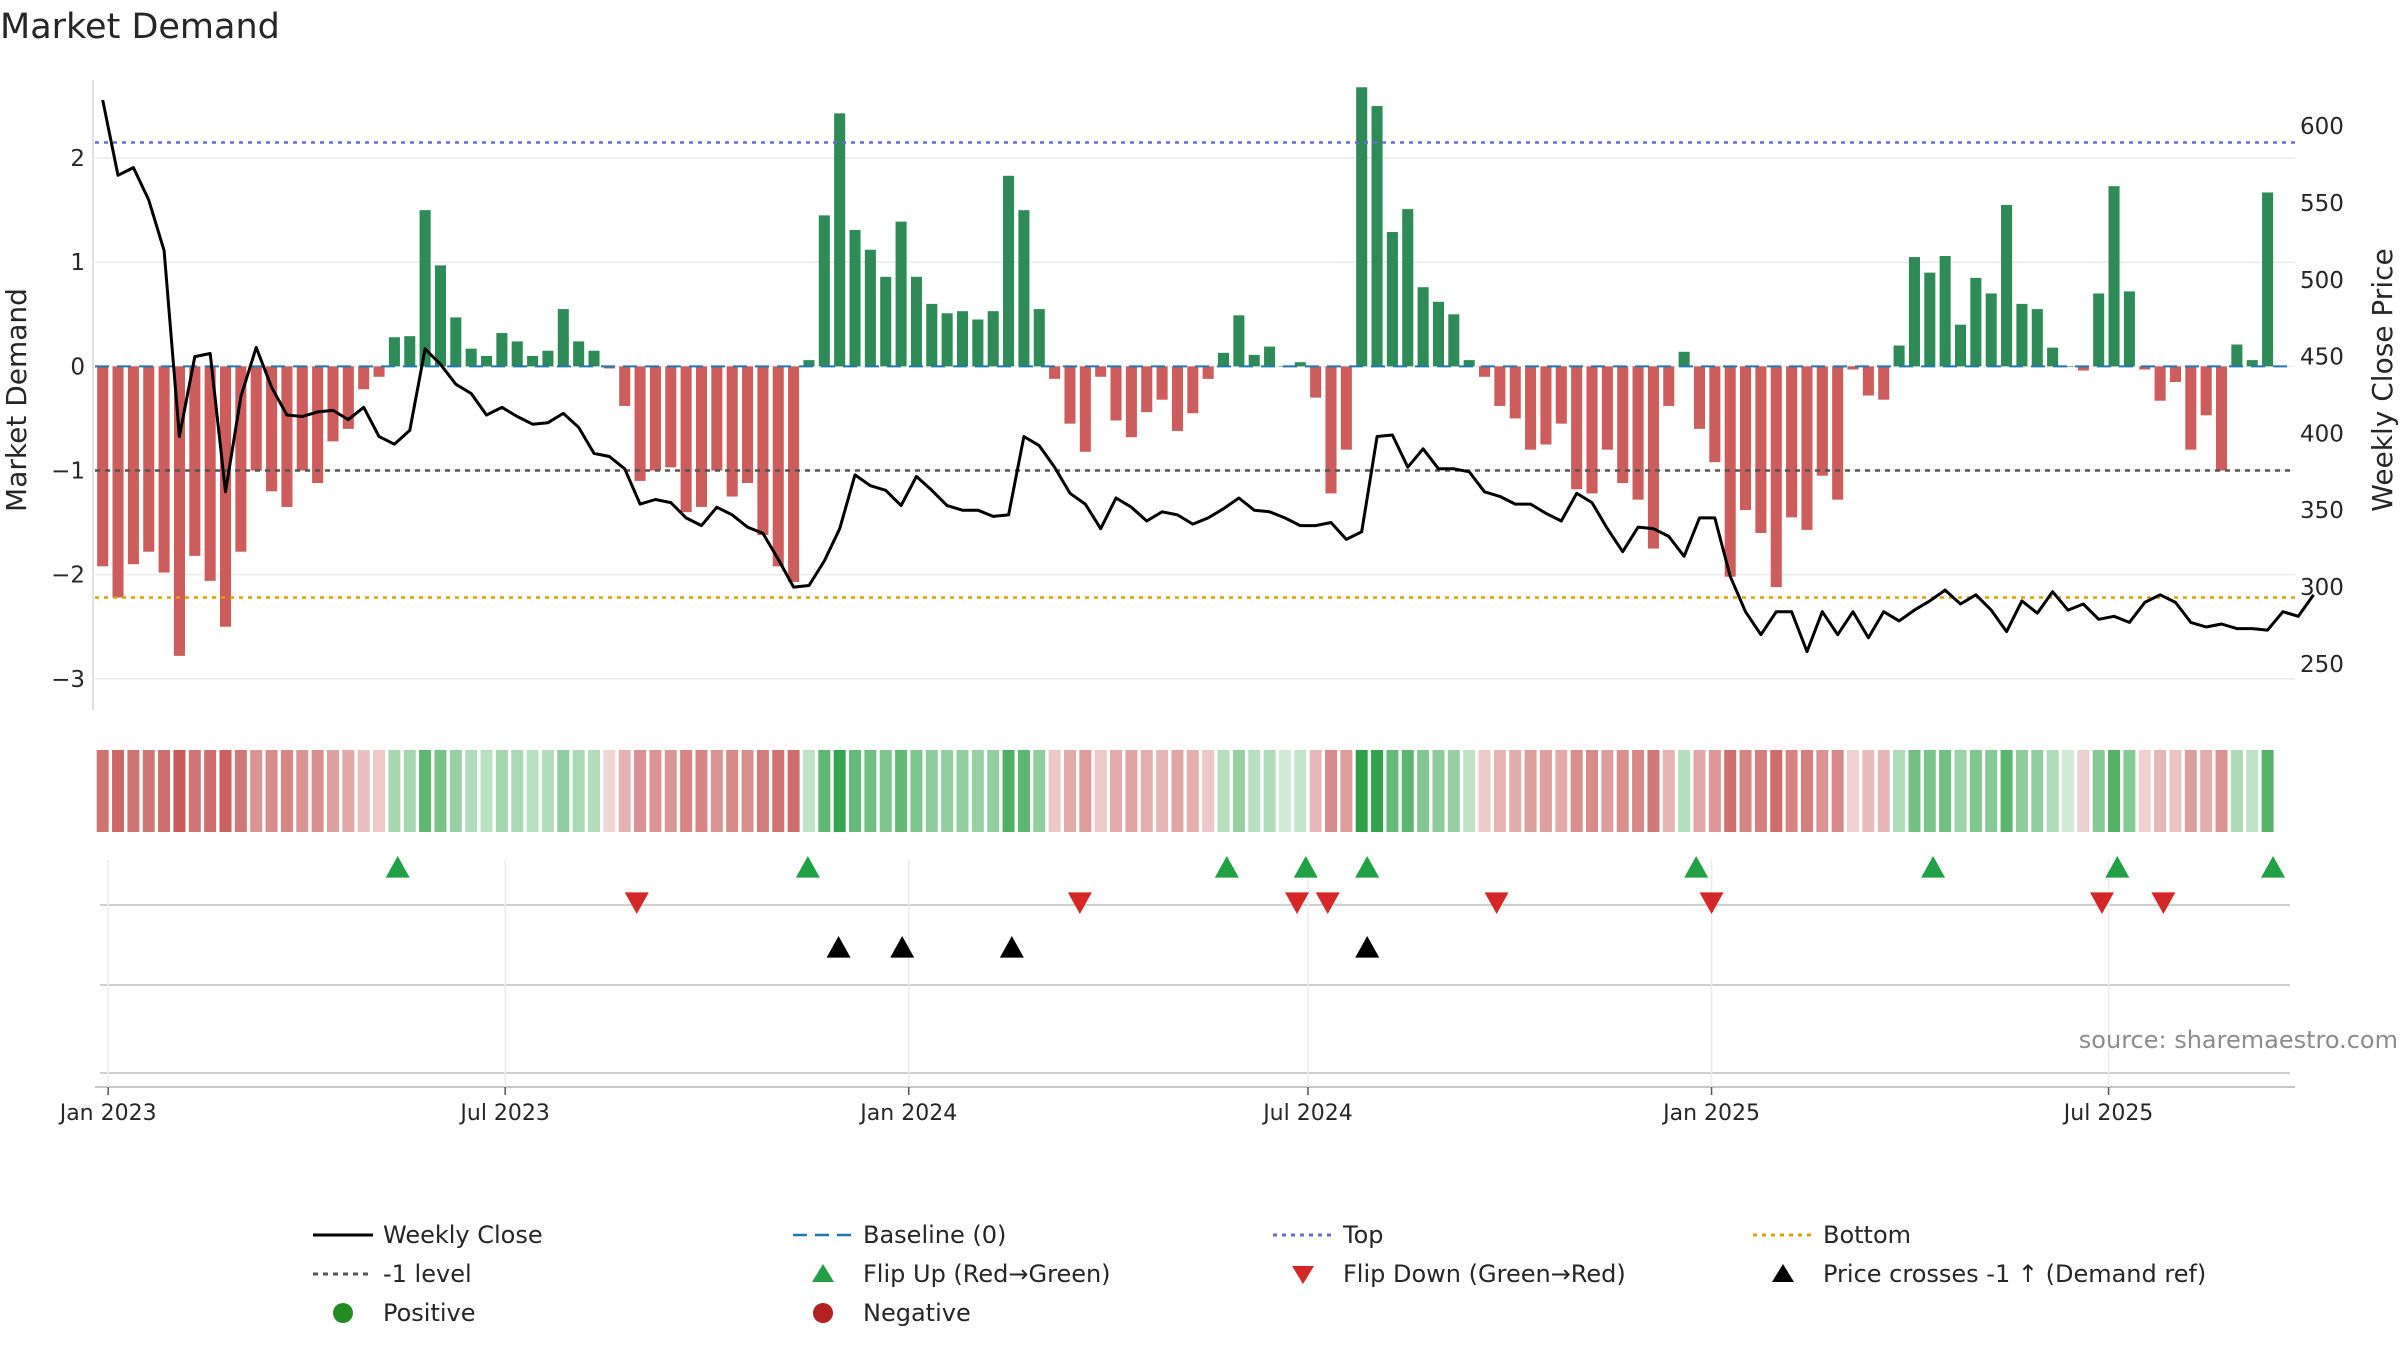 The image size is (2400, 1354). I want to click on legend-label: Baseline (0), so click(934, 1235).